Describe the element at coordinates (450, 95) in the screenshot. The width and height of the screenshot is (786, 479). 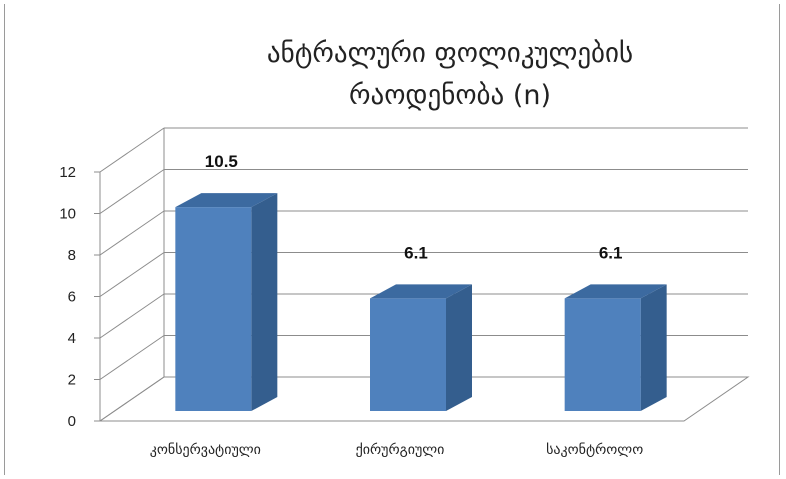
I see `chart-title-line-2: რაოდენობა (n)` at that location.